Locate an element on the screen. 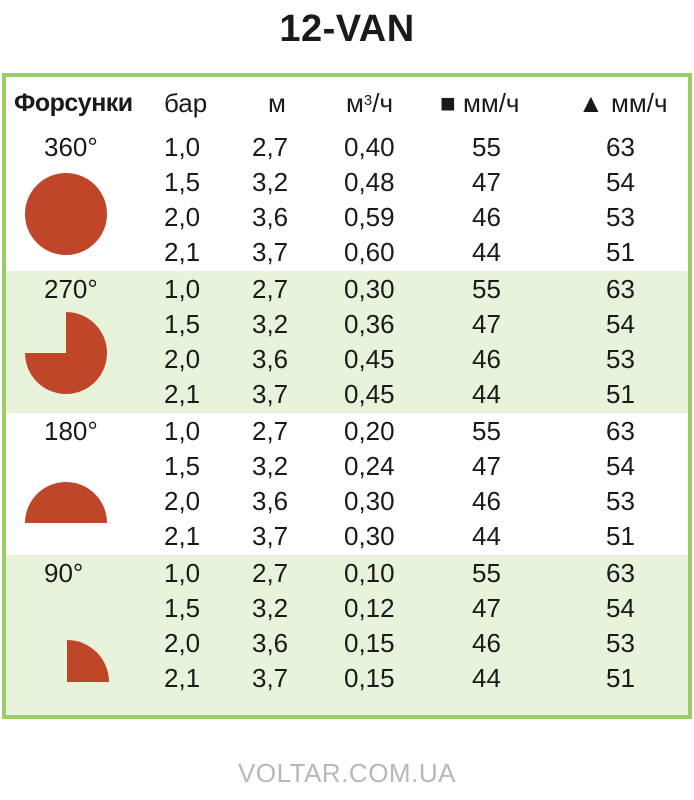 Image resolution: width=694 pixels, height=800 pixels. angle-label: 90° is located at coordinates (64, 573).